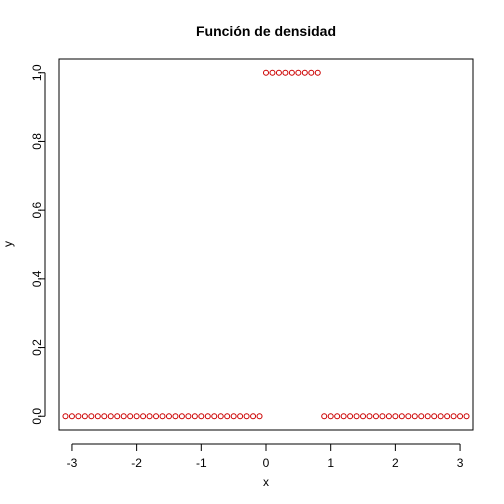  I want to click on y-tick-label: 0.4, so click(37, 278).